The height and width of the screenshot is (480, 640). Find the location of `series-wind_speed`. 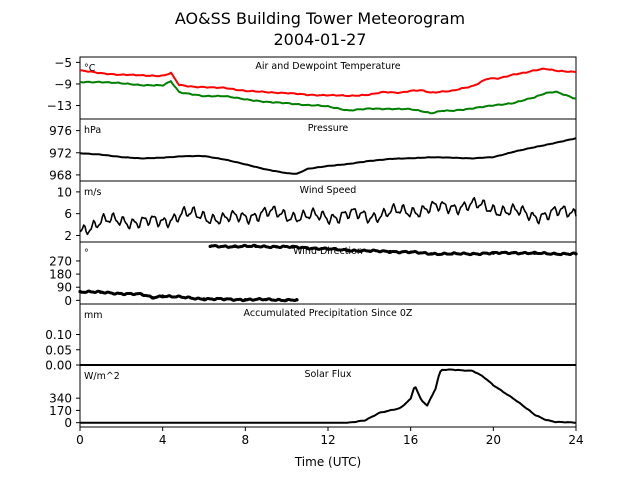

series-wind_speed is located at coordinates (328, 216).